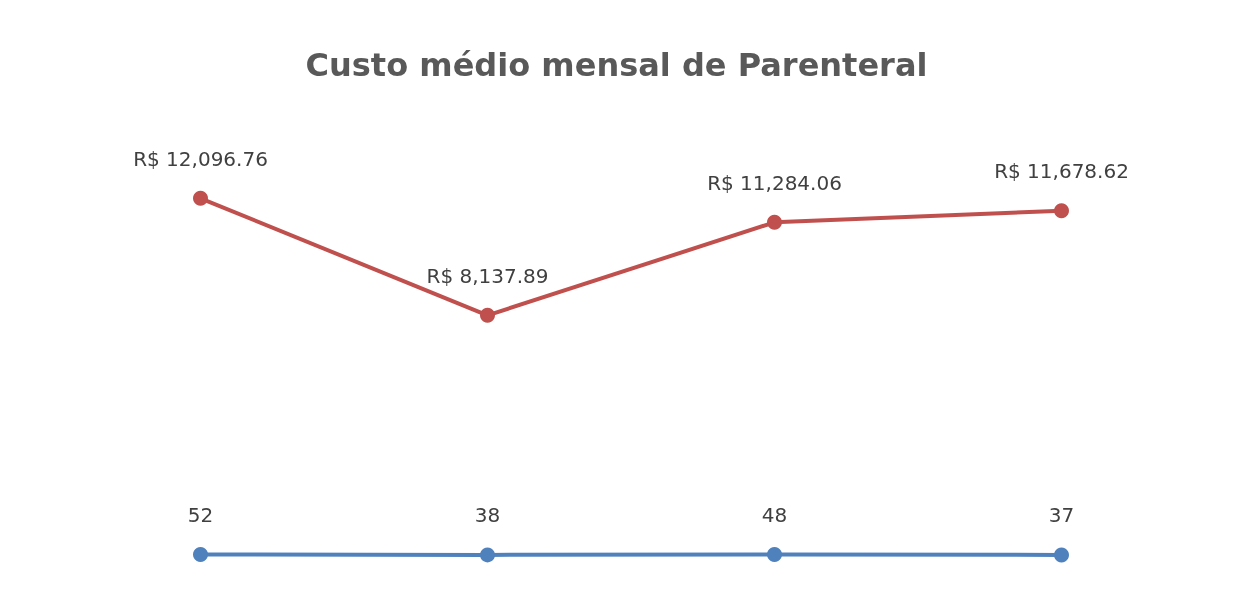  I want to click on data-label: R$ 11,284.06, so click(774, 182).